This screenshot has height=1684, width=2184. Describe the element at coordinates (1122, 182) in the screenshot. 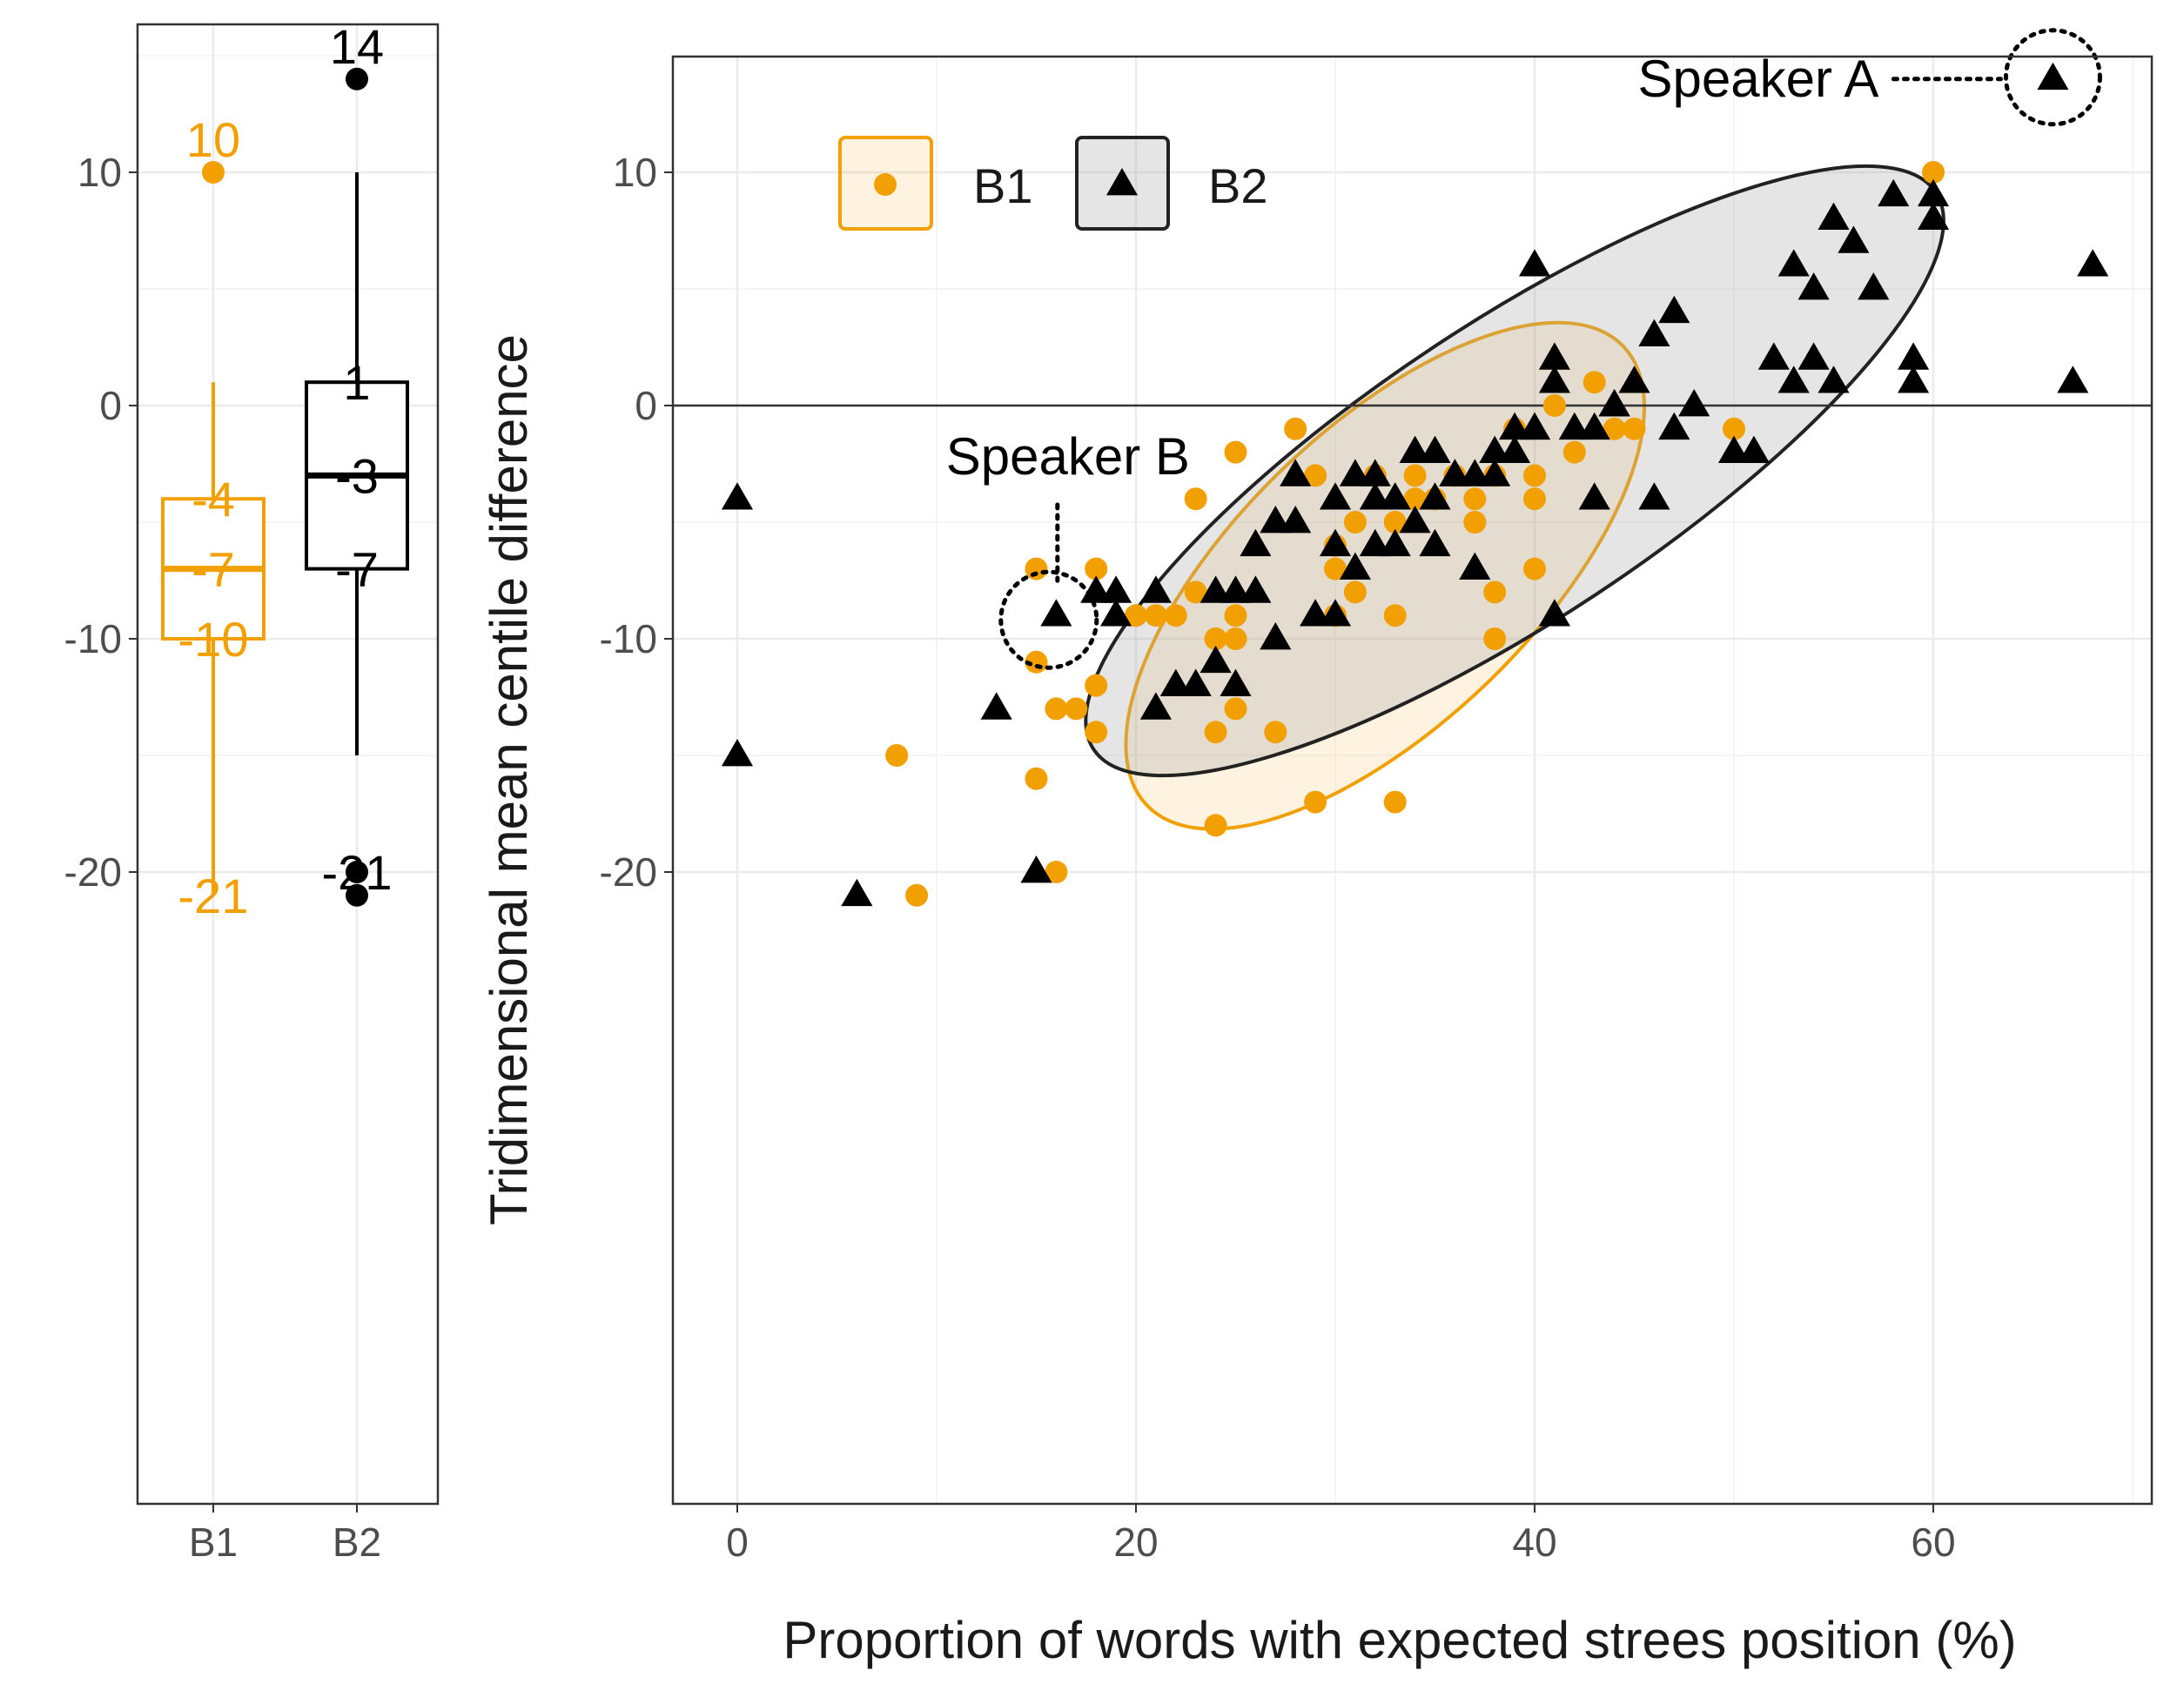

I see `legend-marker-b2` at that location.